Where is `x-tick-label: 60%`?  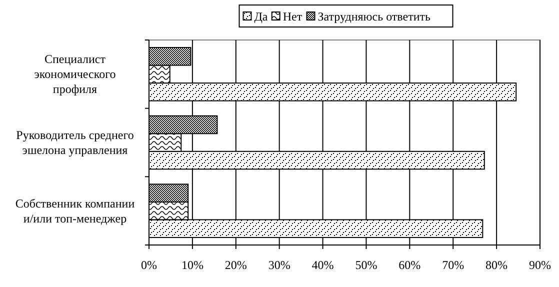
x-tick-label: 60% is located at coordinates (409, 265).